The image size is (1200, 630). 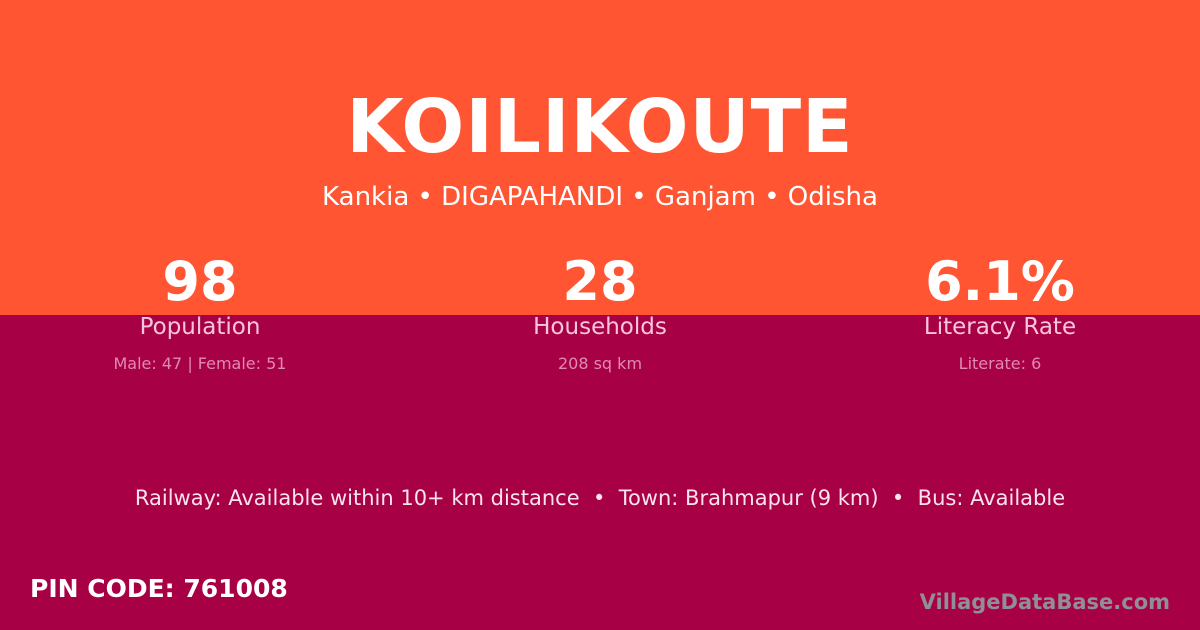 I want to click on households-value: 28, so click(x=600, y=281).